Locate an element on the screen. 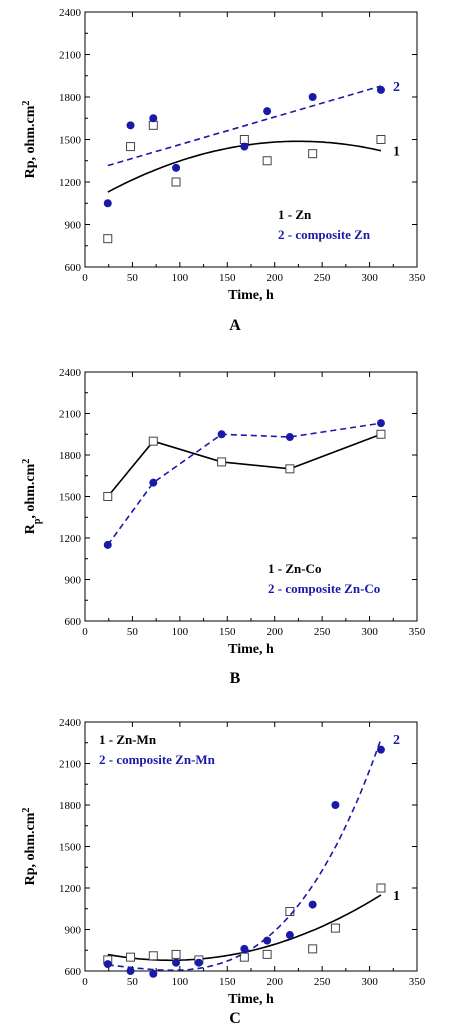 Image resolution: width=474 pixels, height=1035 pixels. legend-entry-2: 2 - composite Zn is located at coordinates (324, 234).